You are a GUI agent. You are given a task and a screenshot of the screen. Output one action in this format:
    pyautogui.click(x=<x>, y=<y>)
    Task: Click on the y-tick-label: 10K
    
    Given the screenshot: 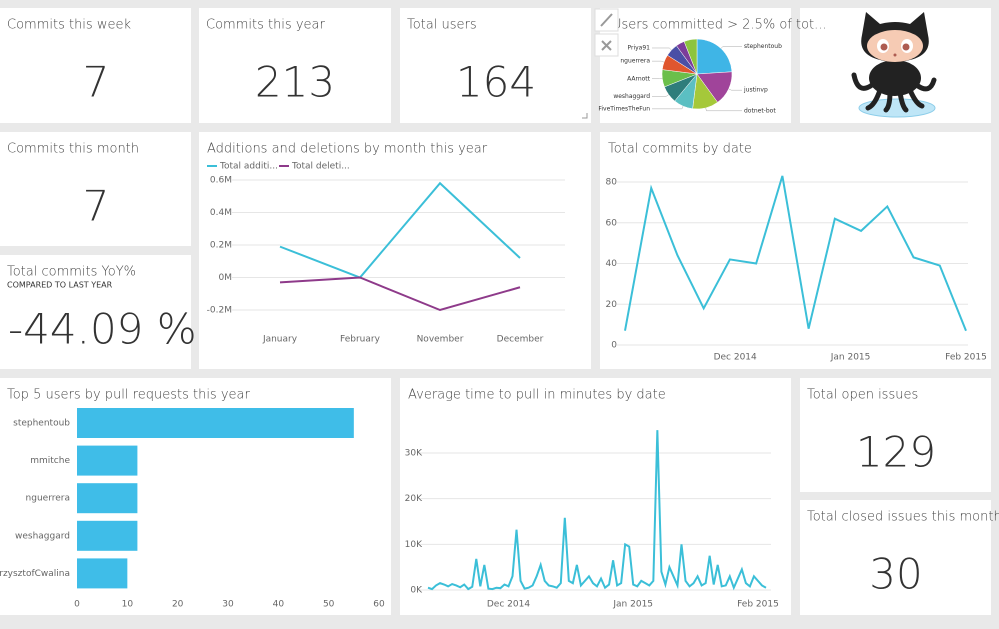 What is the action you would take?
    pyautogui.click(x=414, y=545)
    